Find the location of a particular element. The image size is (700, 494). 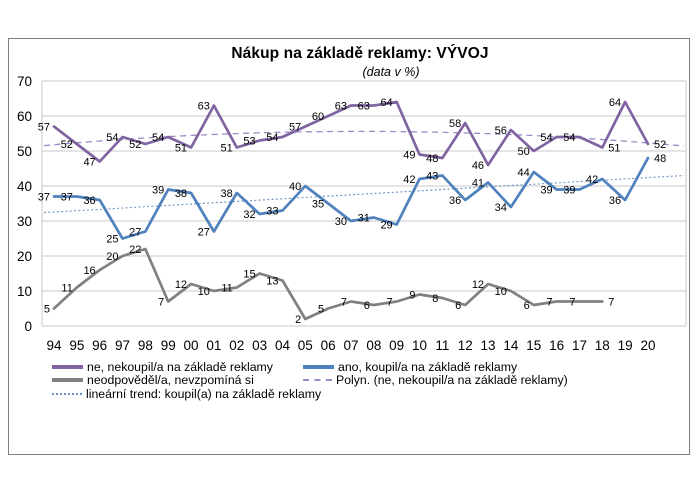

data-label-ano-koupil: 36 is located at coordinates (615, 201).